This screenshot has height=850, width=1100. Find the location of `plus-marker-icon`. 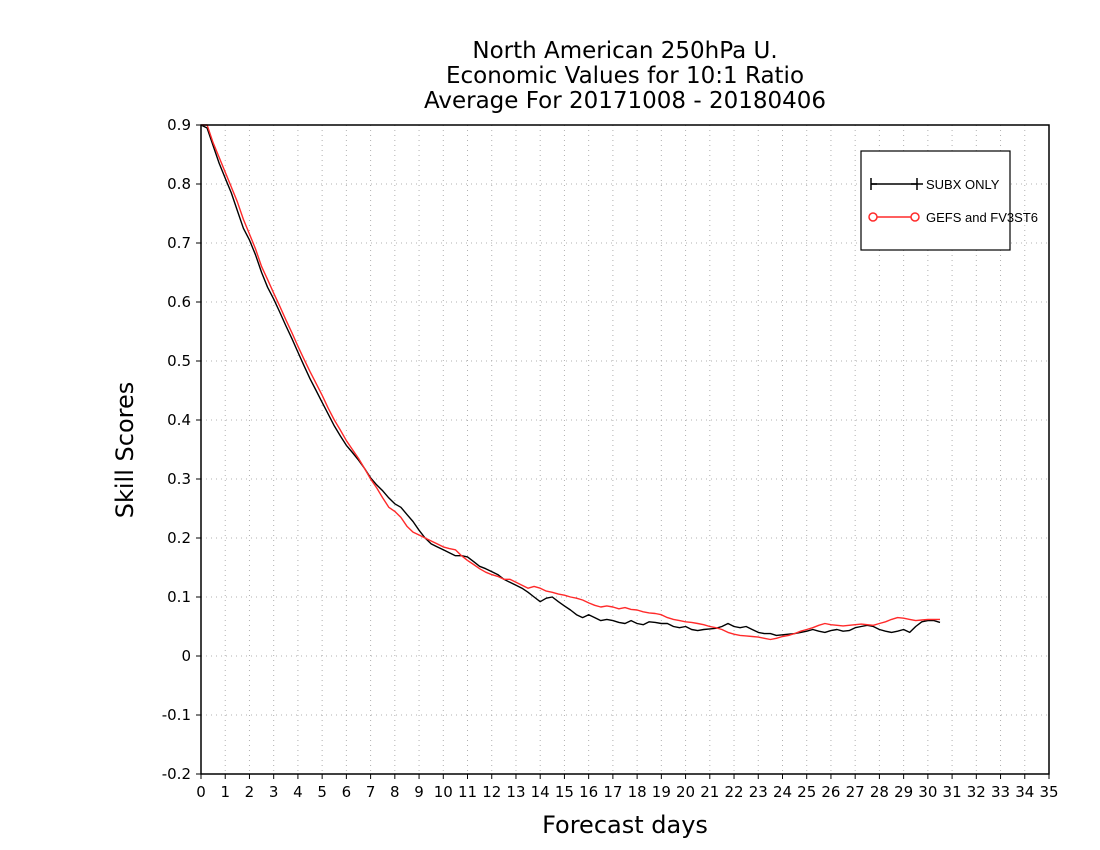

plus-marker-icon is located at coordinates (896, 184).